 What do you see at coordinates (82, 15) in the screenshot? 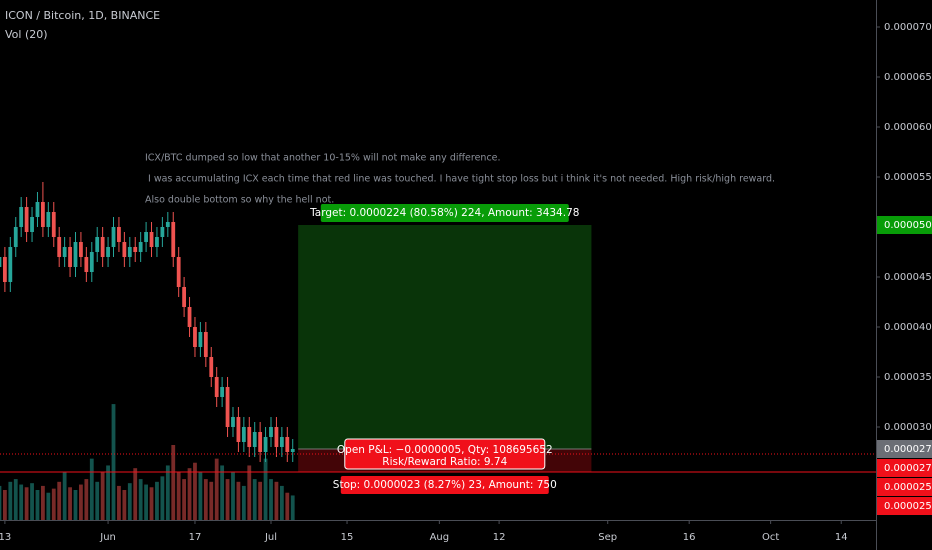
I see `symbol-title: ICON / Bitcoin, 1D, BINANCE` at bounding box center [82, 15].